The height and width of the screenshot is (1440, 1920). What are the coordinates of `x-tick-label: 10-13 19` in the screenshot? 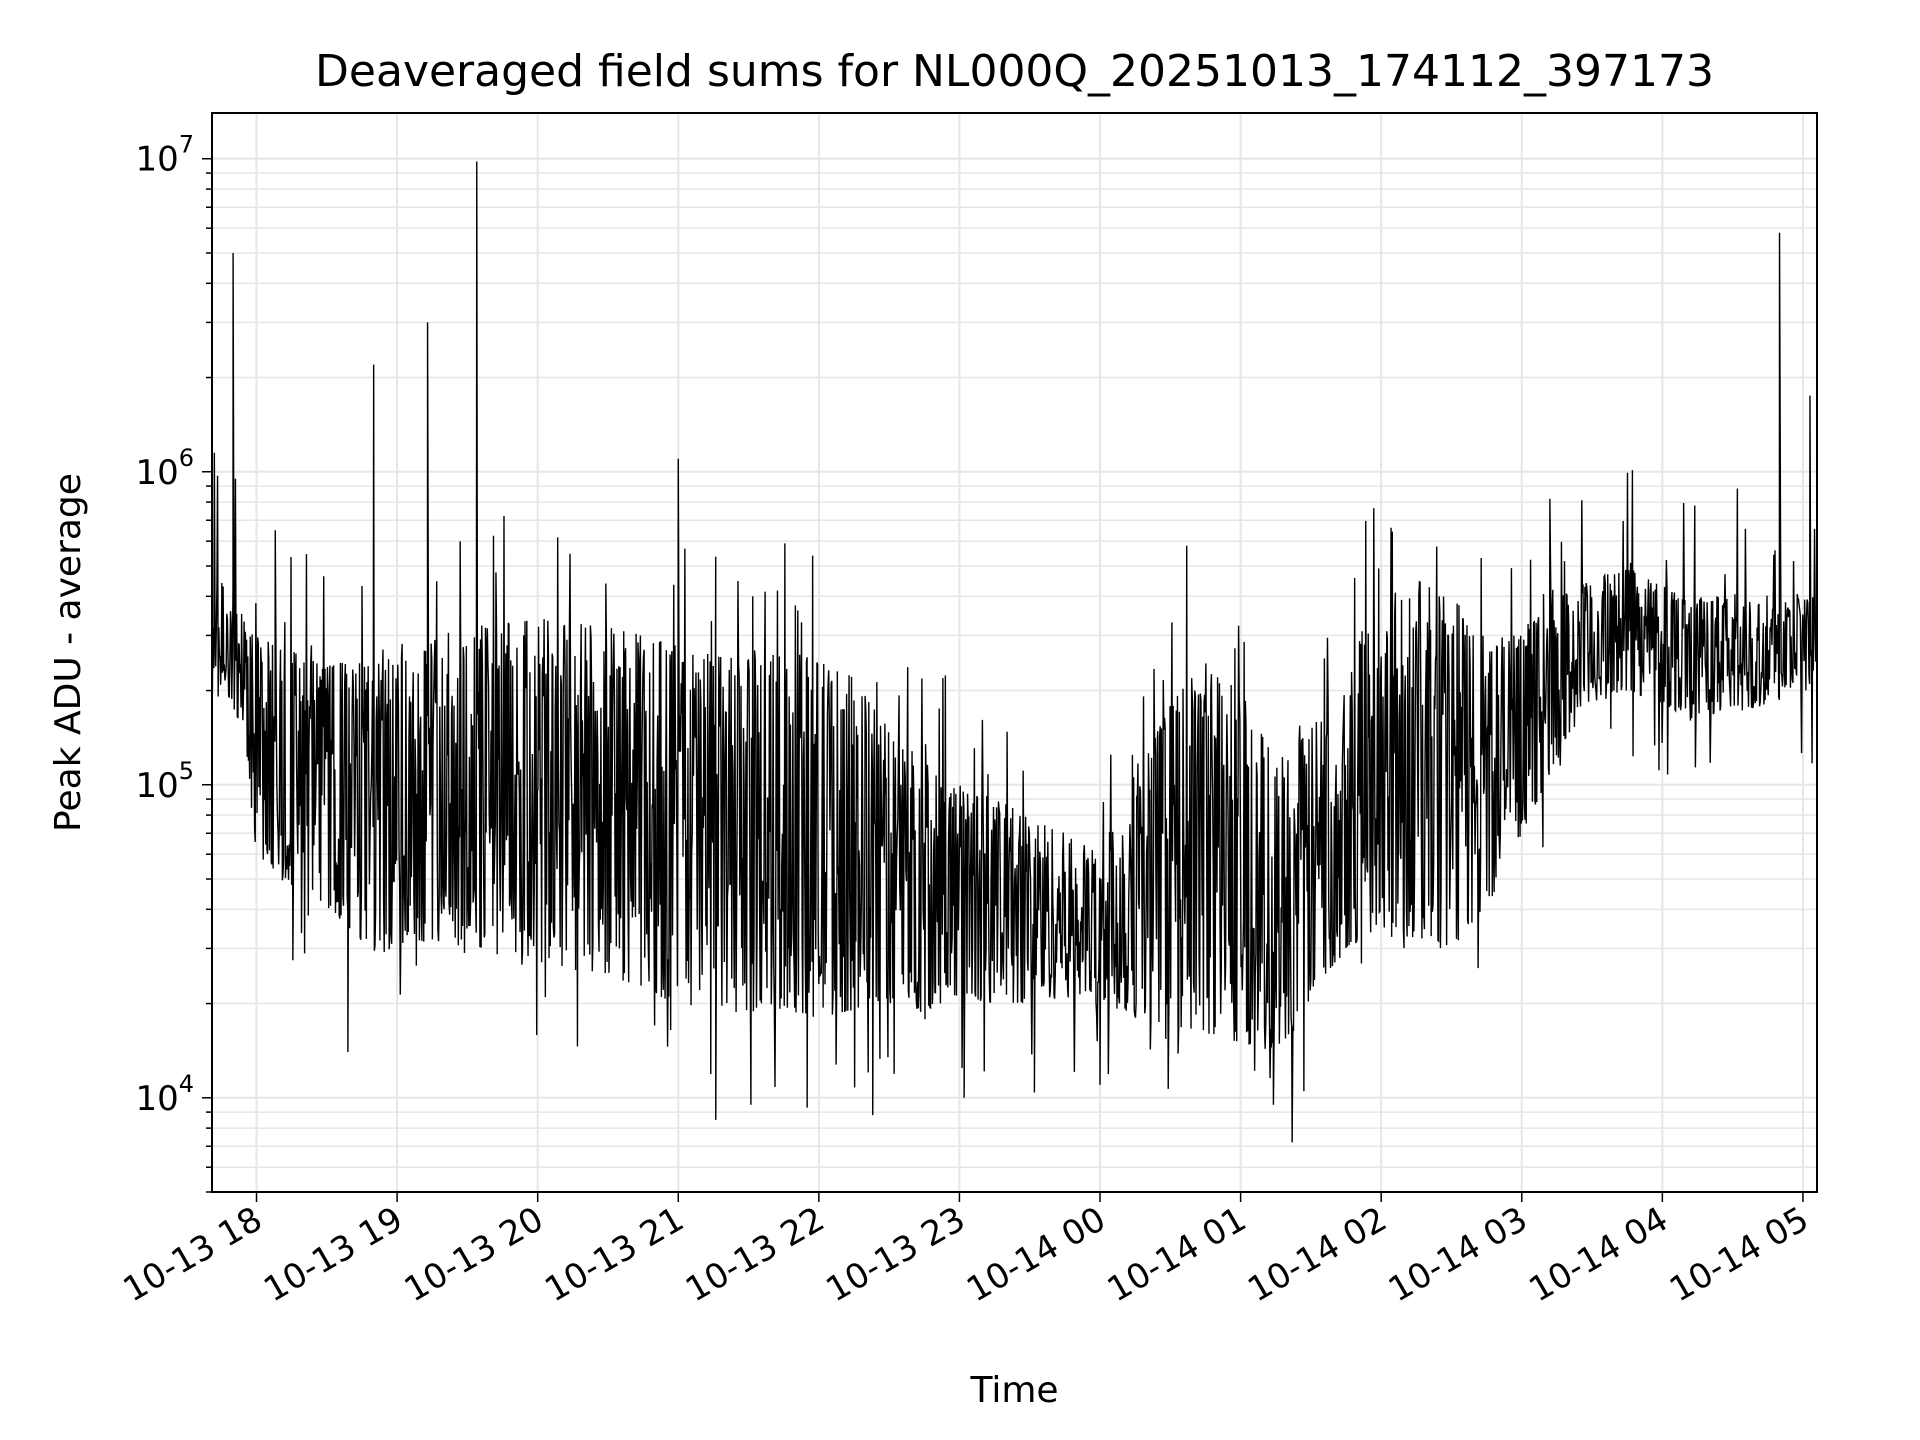 It's located at (333, 1254).